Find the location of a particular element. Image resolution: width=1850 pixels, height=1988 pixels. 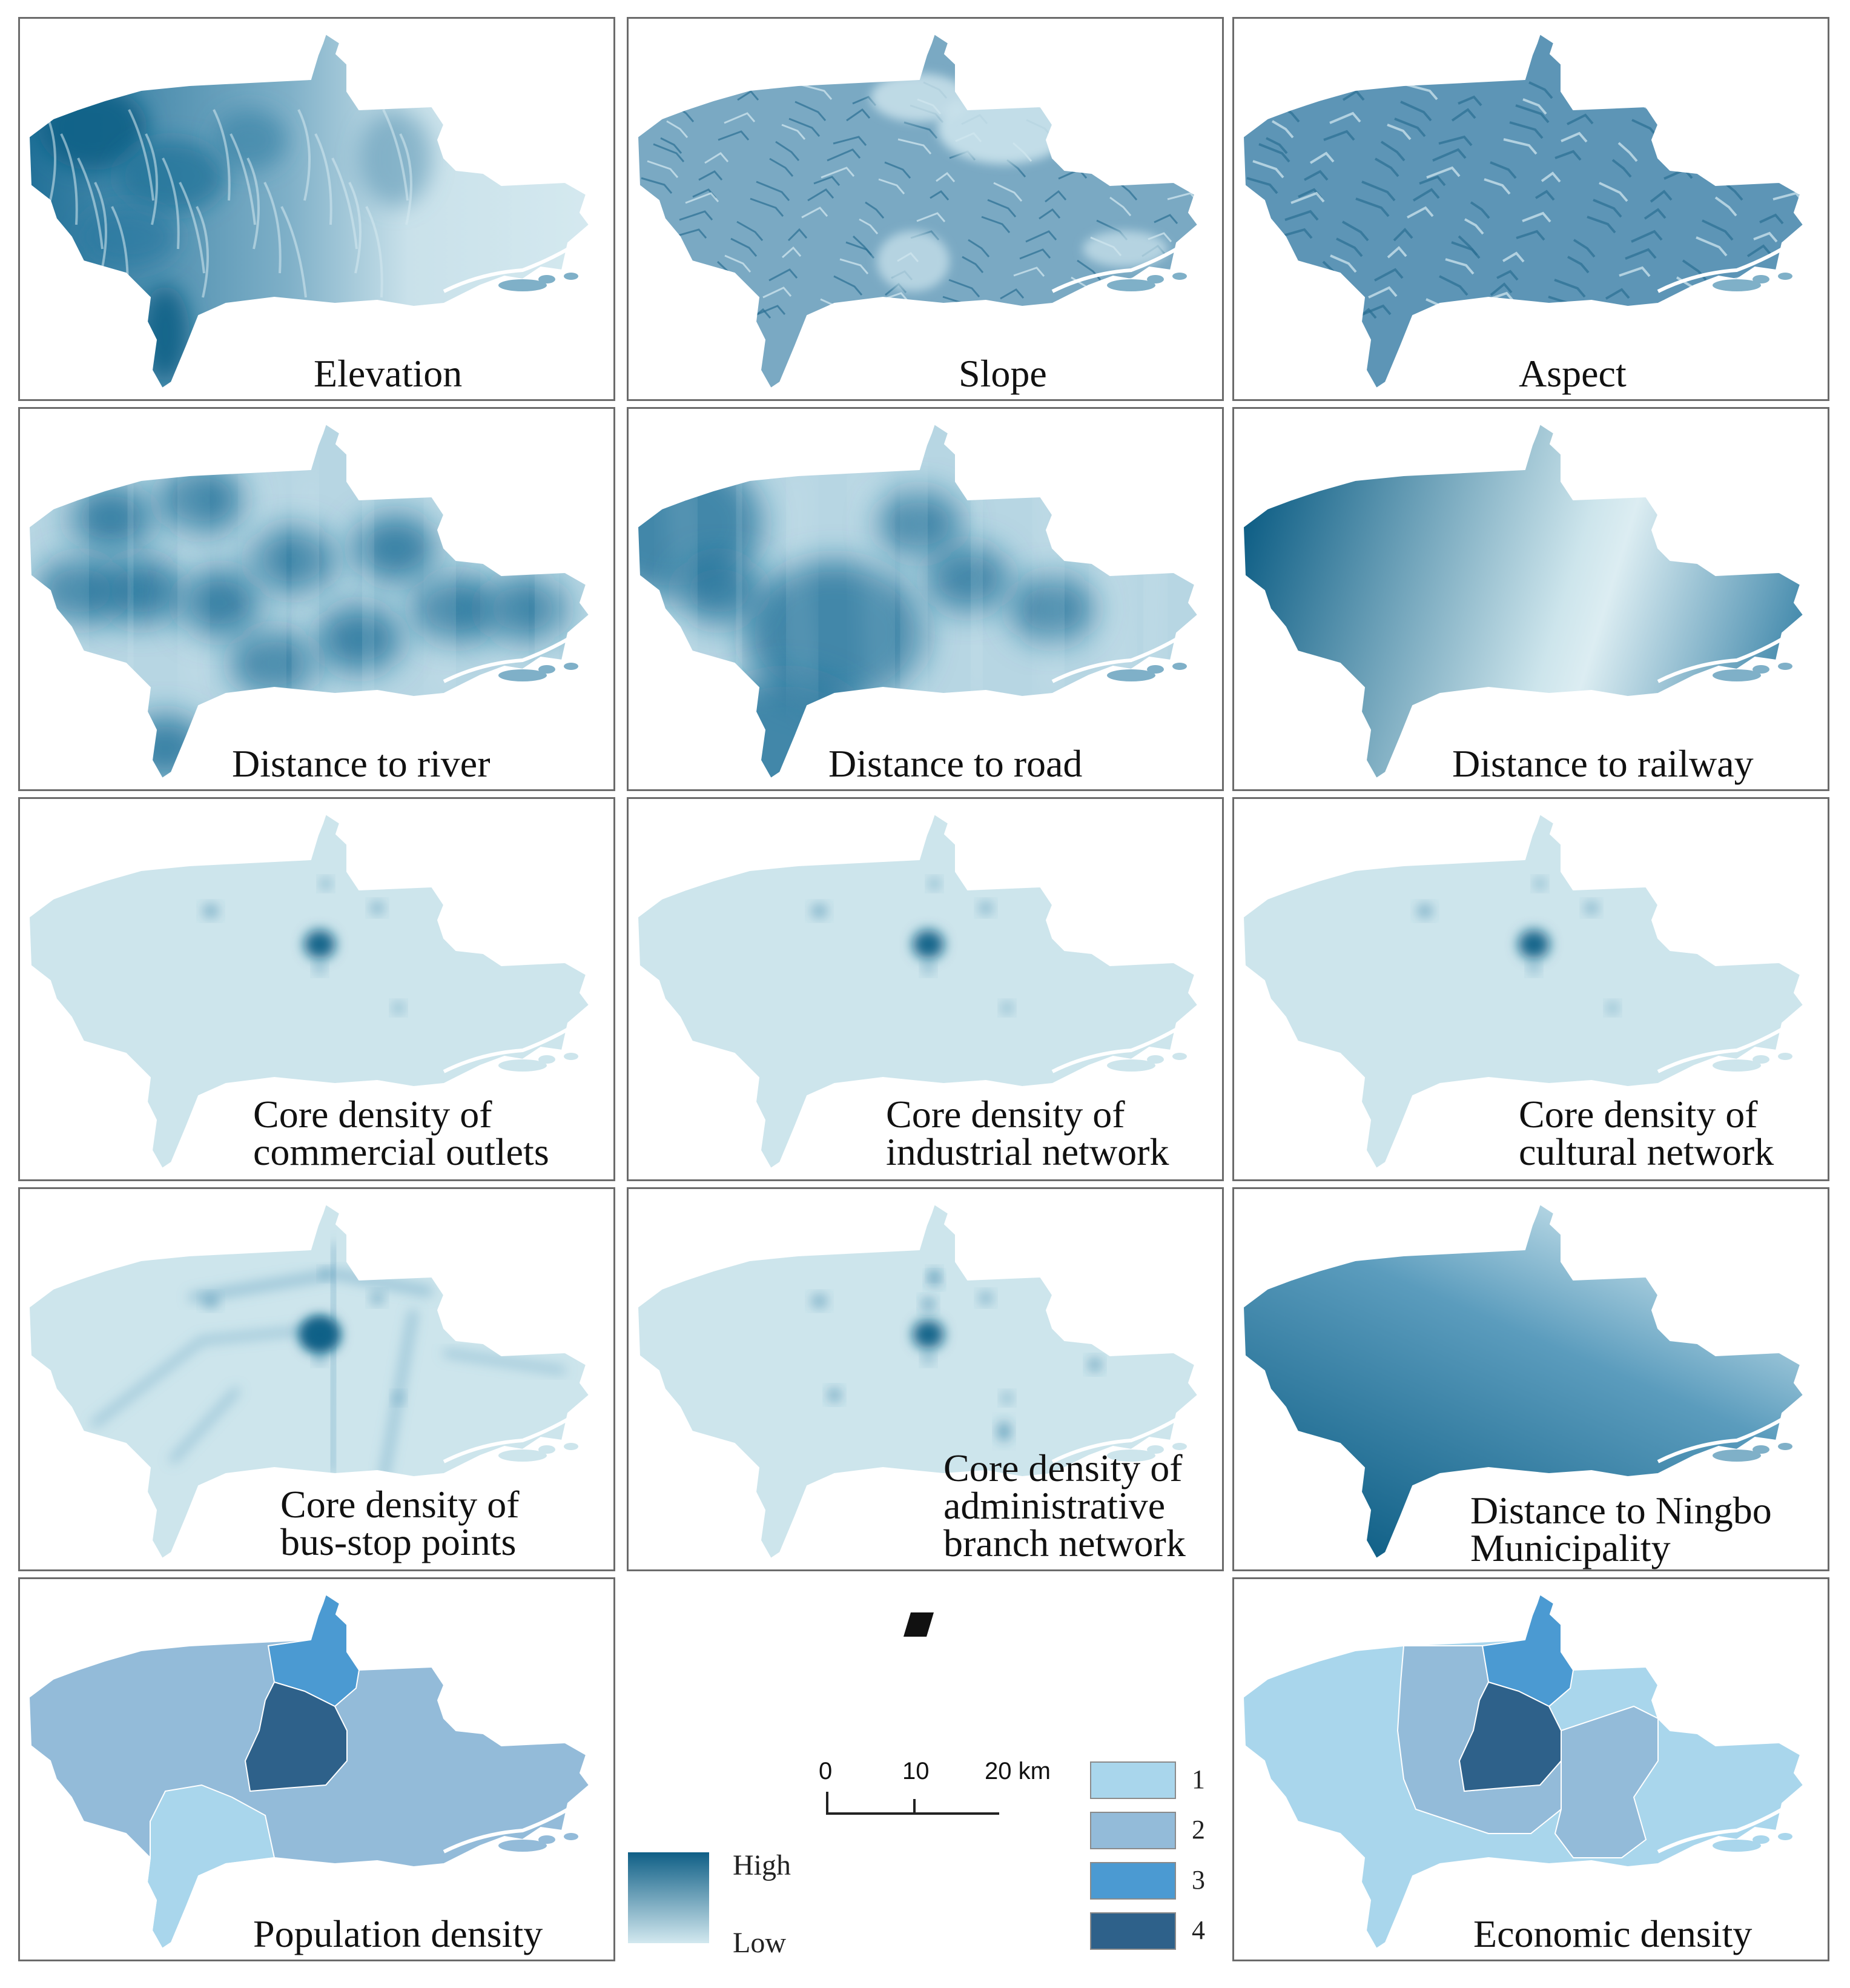

map-panel-economic-density: Economic density is located at coordinates (1531, 1769).